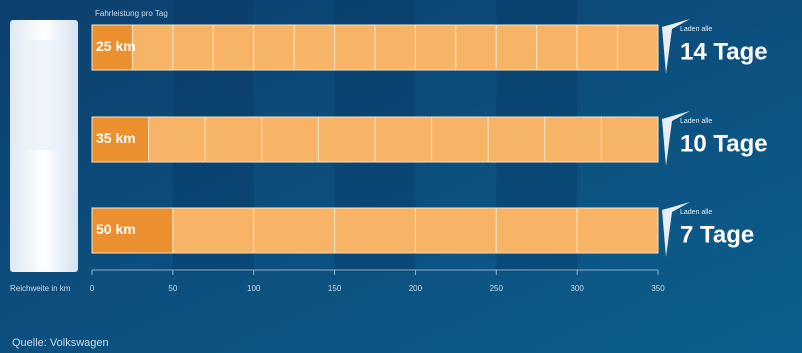 The width and height of the screenshot is (802, 353). I want to click on days-label: 10 Tage, so click(724, 143).